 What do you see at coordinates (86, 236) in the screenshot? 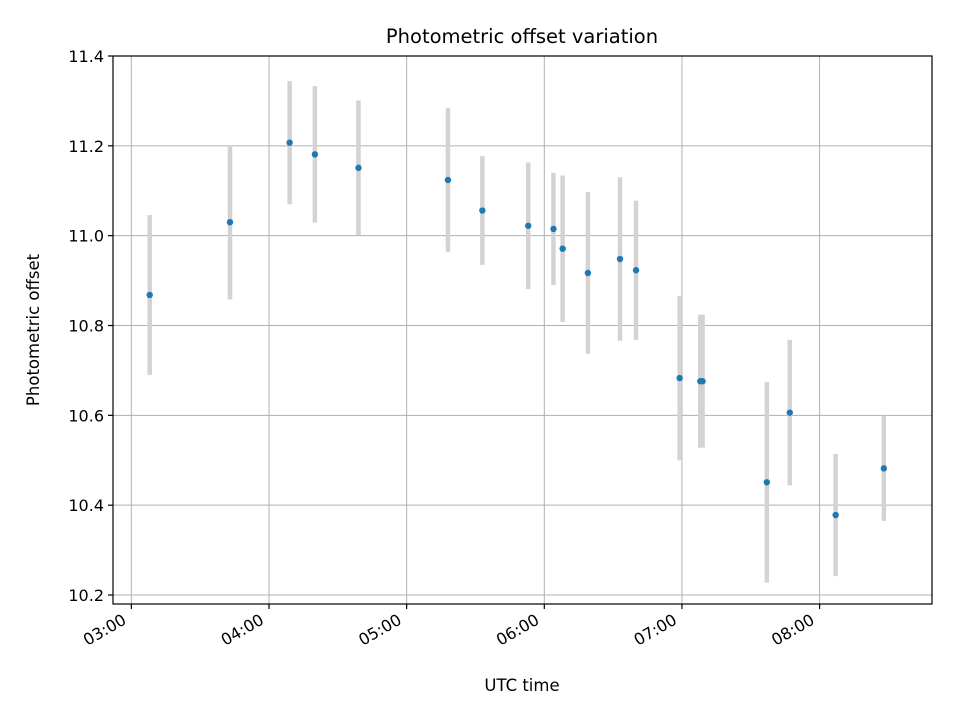
I see `y-tick-label: 11.0` at bounding box center [86, 236].